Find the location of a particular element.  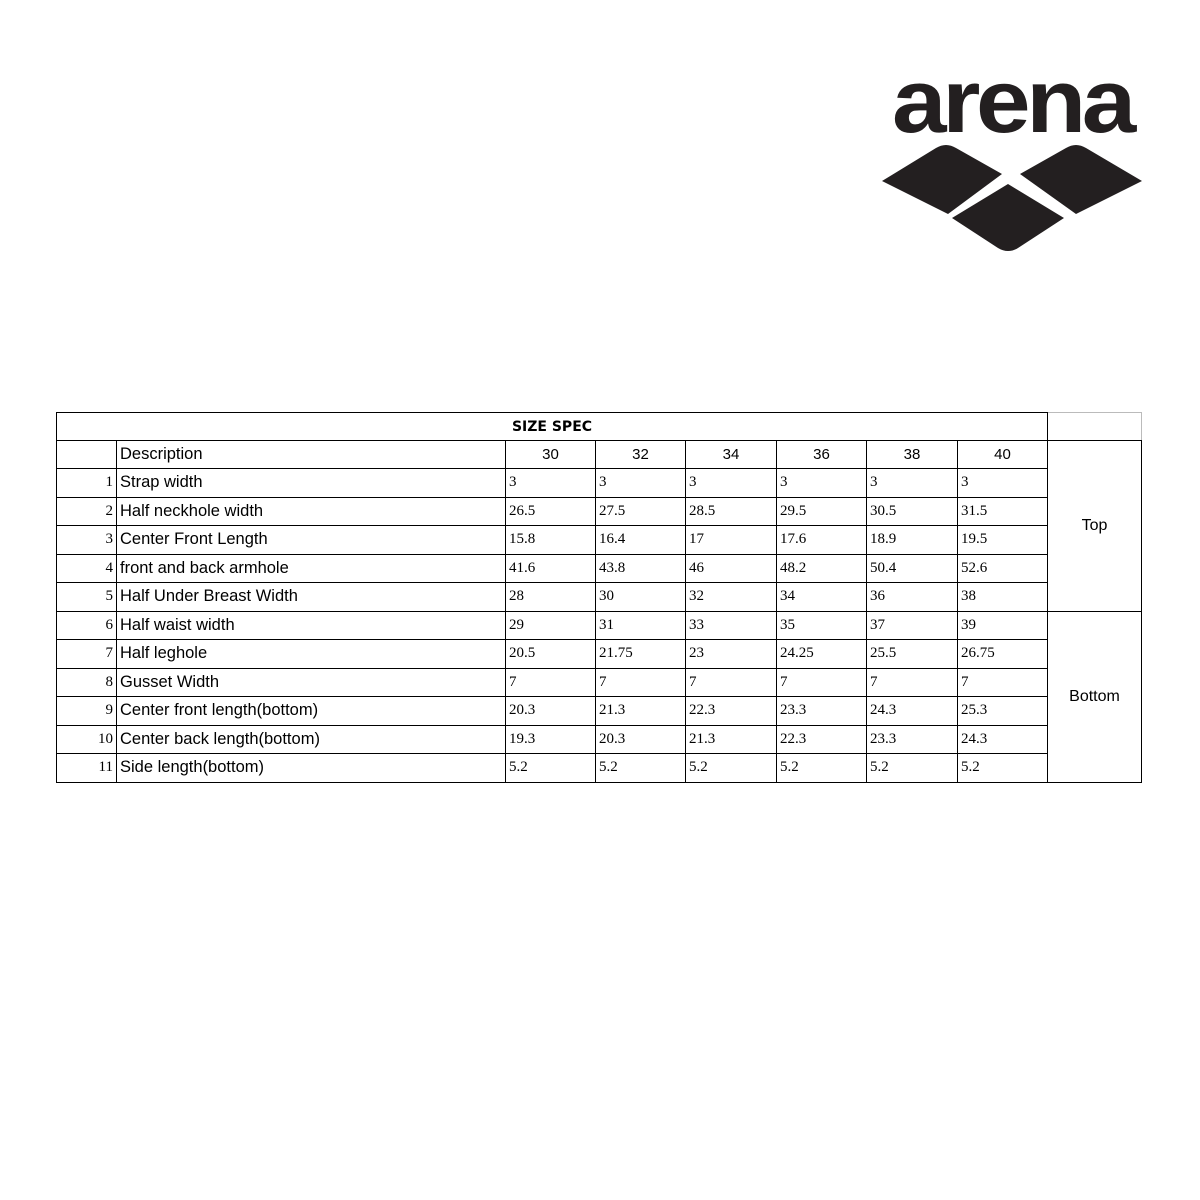

size-value: 43.8 is located at coordinates (640, 568).